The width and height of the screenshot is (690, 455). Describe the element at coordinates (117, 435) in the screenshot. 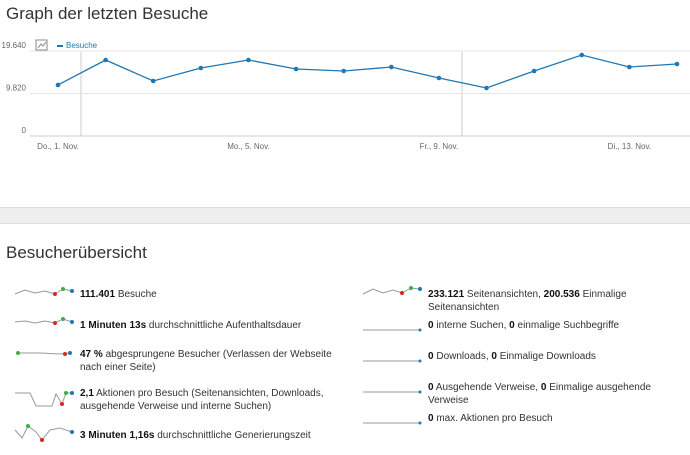

I see `metric-value: 3 Minuten 1,16s` at that location.